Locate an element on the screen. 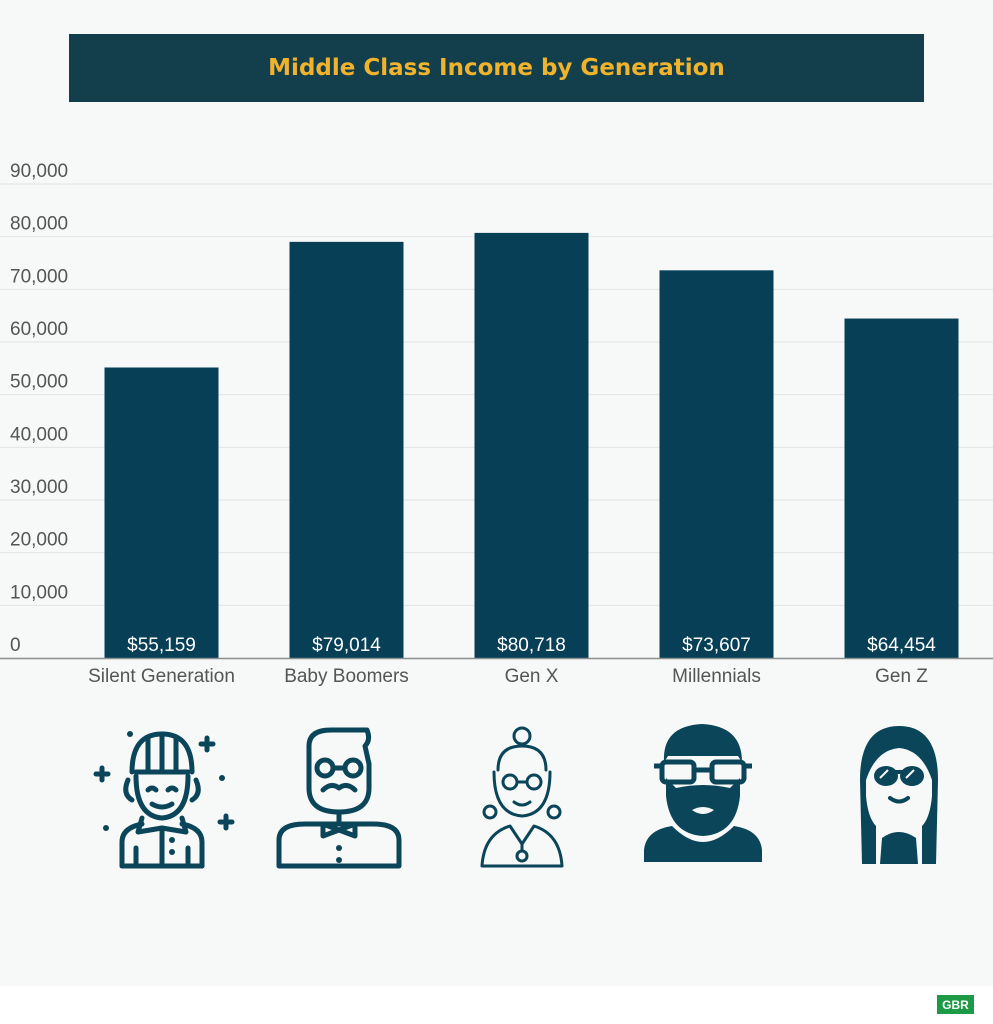 The image size is (993, 1024). x-category-label: Gen X is located at coordinates (532, 676).